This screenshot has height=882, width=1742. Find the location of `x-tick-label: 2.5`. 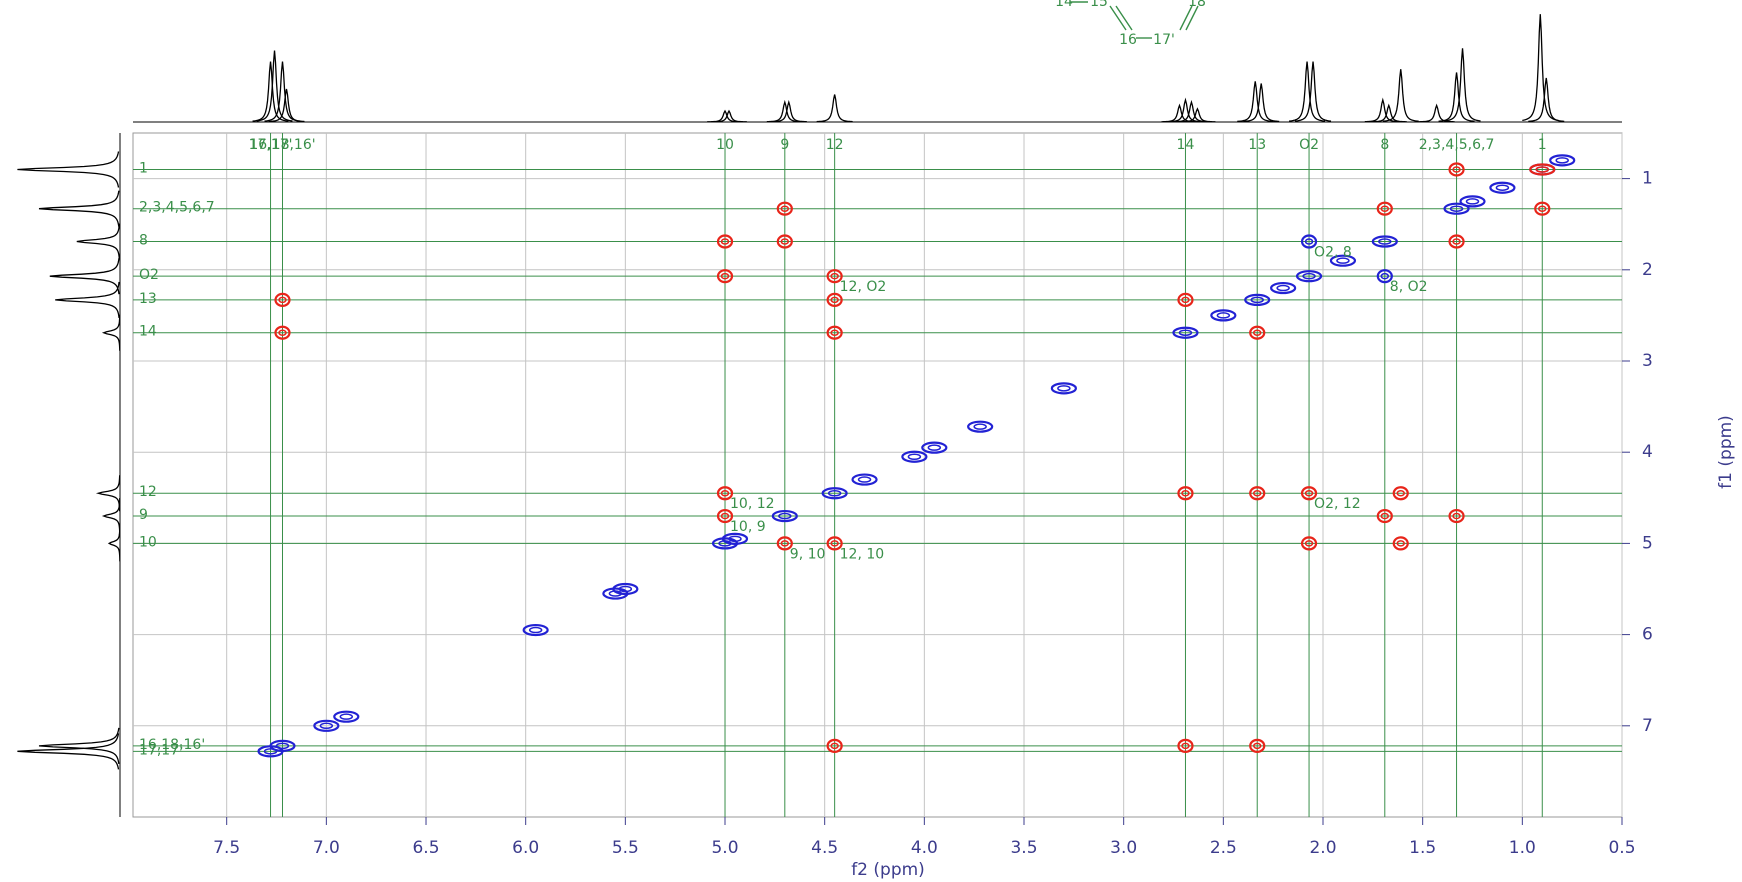

x-tick-label: 2.5 is located at coordinates (1223, 848).